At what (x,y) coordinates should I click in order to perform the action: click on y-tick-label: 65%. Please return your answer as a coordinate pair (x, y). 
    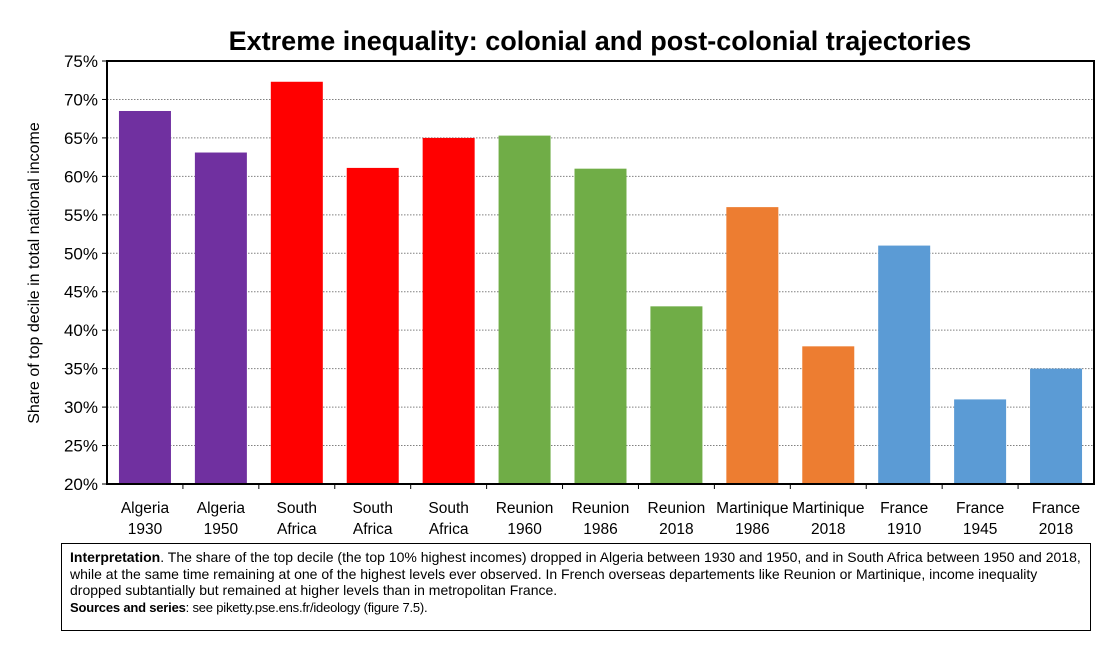
    Looking at the image, I should click on (81, 138).